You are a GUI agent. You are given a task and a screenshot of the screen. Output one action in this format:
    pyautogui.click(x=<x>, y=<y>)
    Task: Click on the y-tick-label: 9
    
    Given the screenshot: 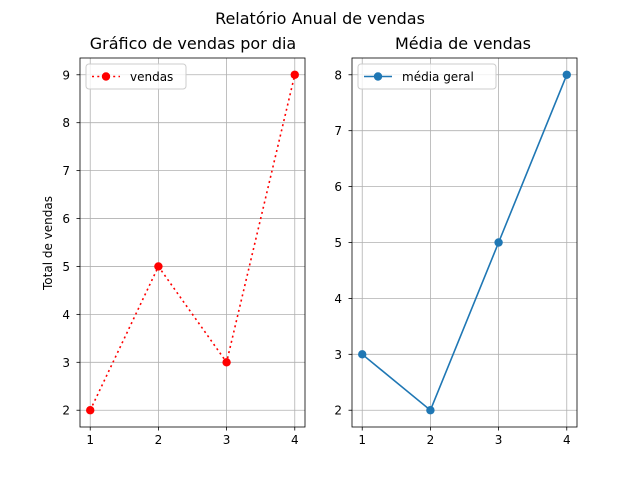 What is the action you would take?
    pyautogui.click(x=66, y=75)
    